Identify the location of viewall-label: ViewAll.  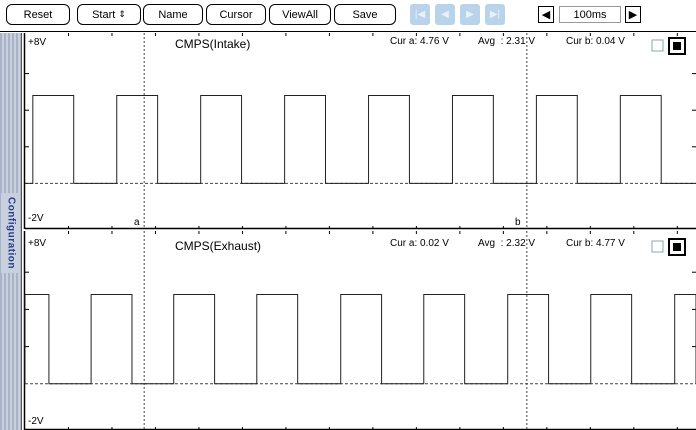
(300, 14).